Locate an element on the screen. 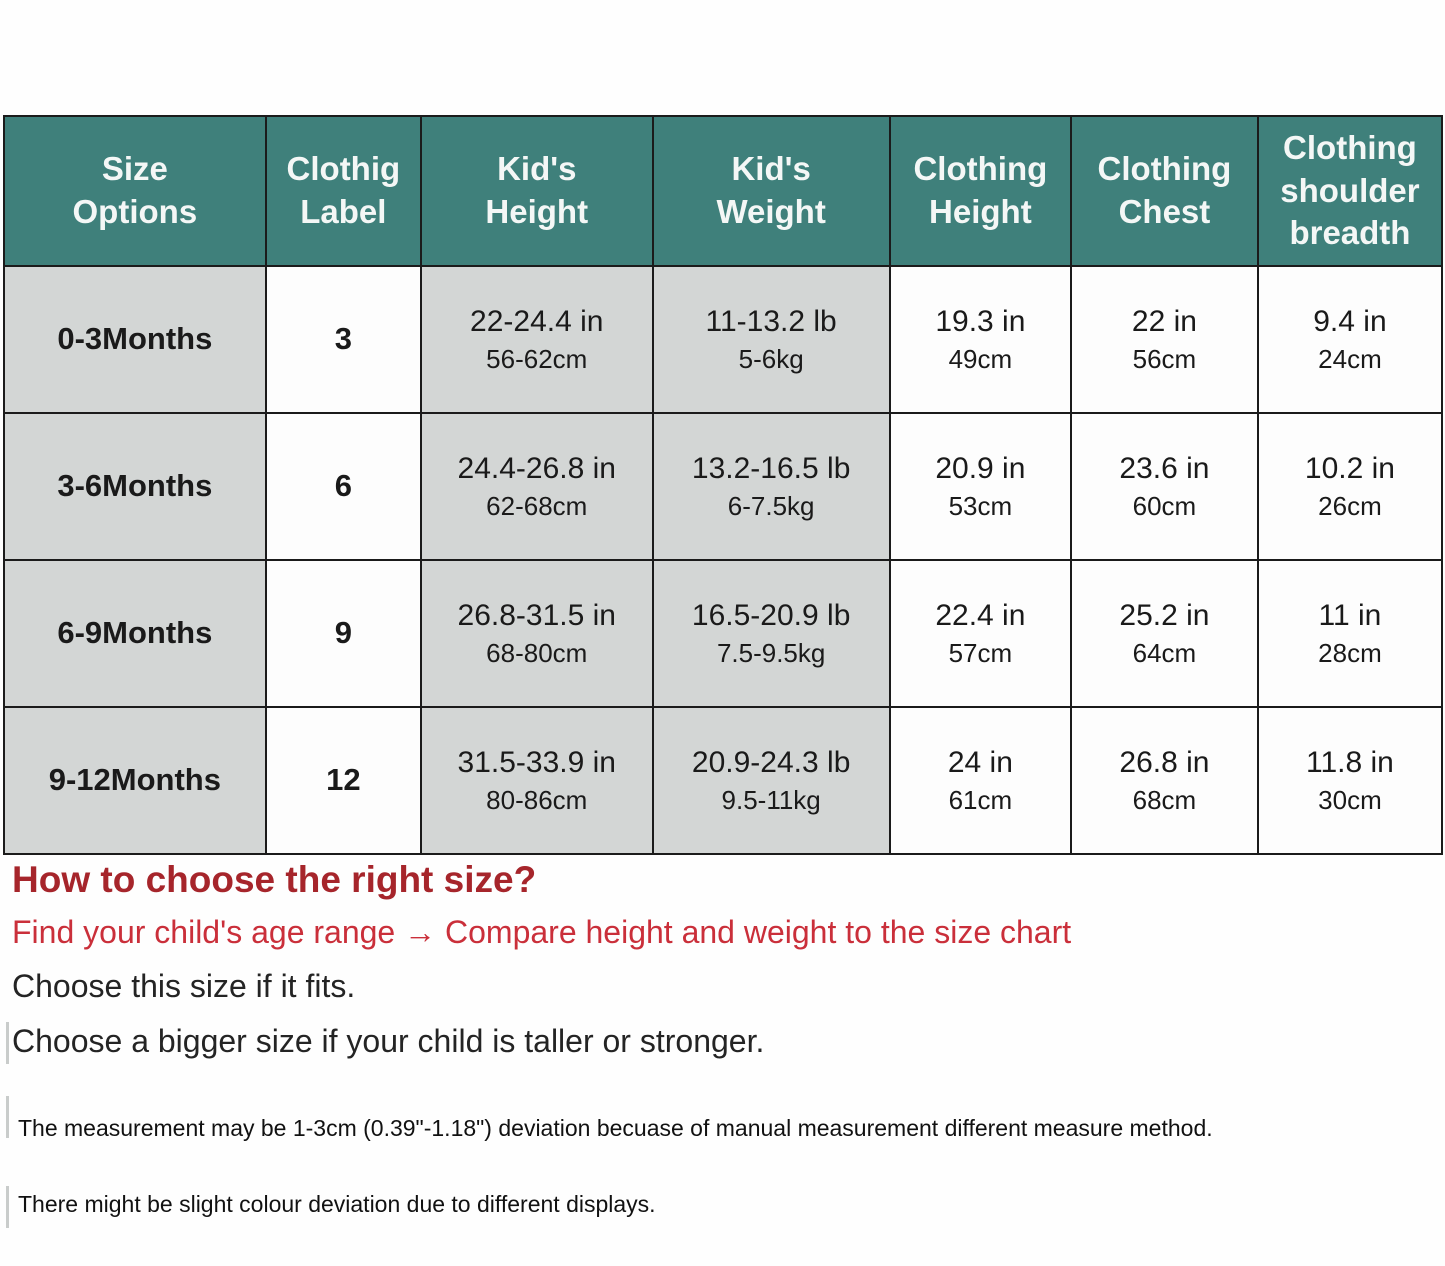 This screenshot has width=1445, height=1266. cell-clothing-chest: 22 in 56cm is located at coordinates (1164, 339).